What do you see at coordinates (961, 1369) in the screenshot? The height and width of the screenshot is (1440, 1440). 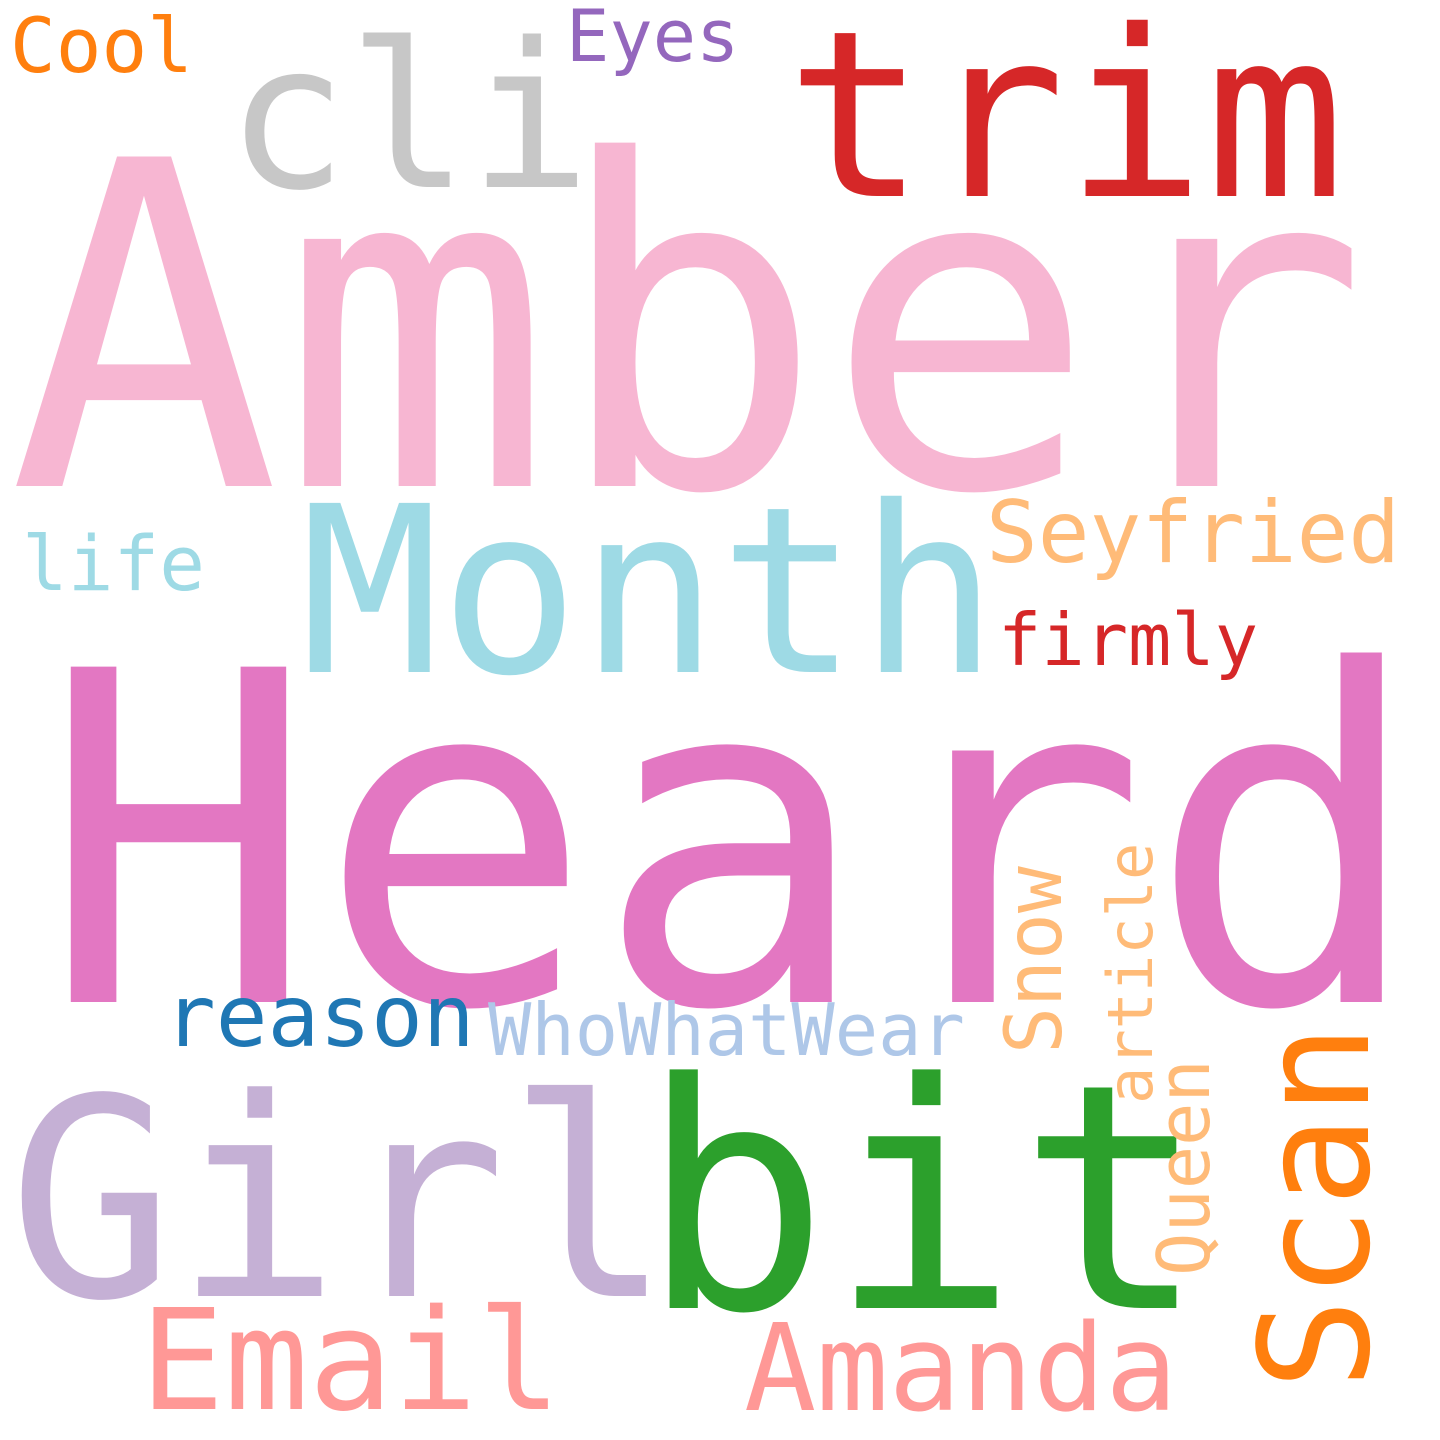 I see `word-amanda: Amanda` at bounding box center [961, 1369].